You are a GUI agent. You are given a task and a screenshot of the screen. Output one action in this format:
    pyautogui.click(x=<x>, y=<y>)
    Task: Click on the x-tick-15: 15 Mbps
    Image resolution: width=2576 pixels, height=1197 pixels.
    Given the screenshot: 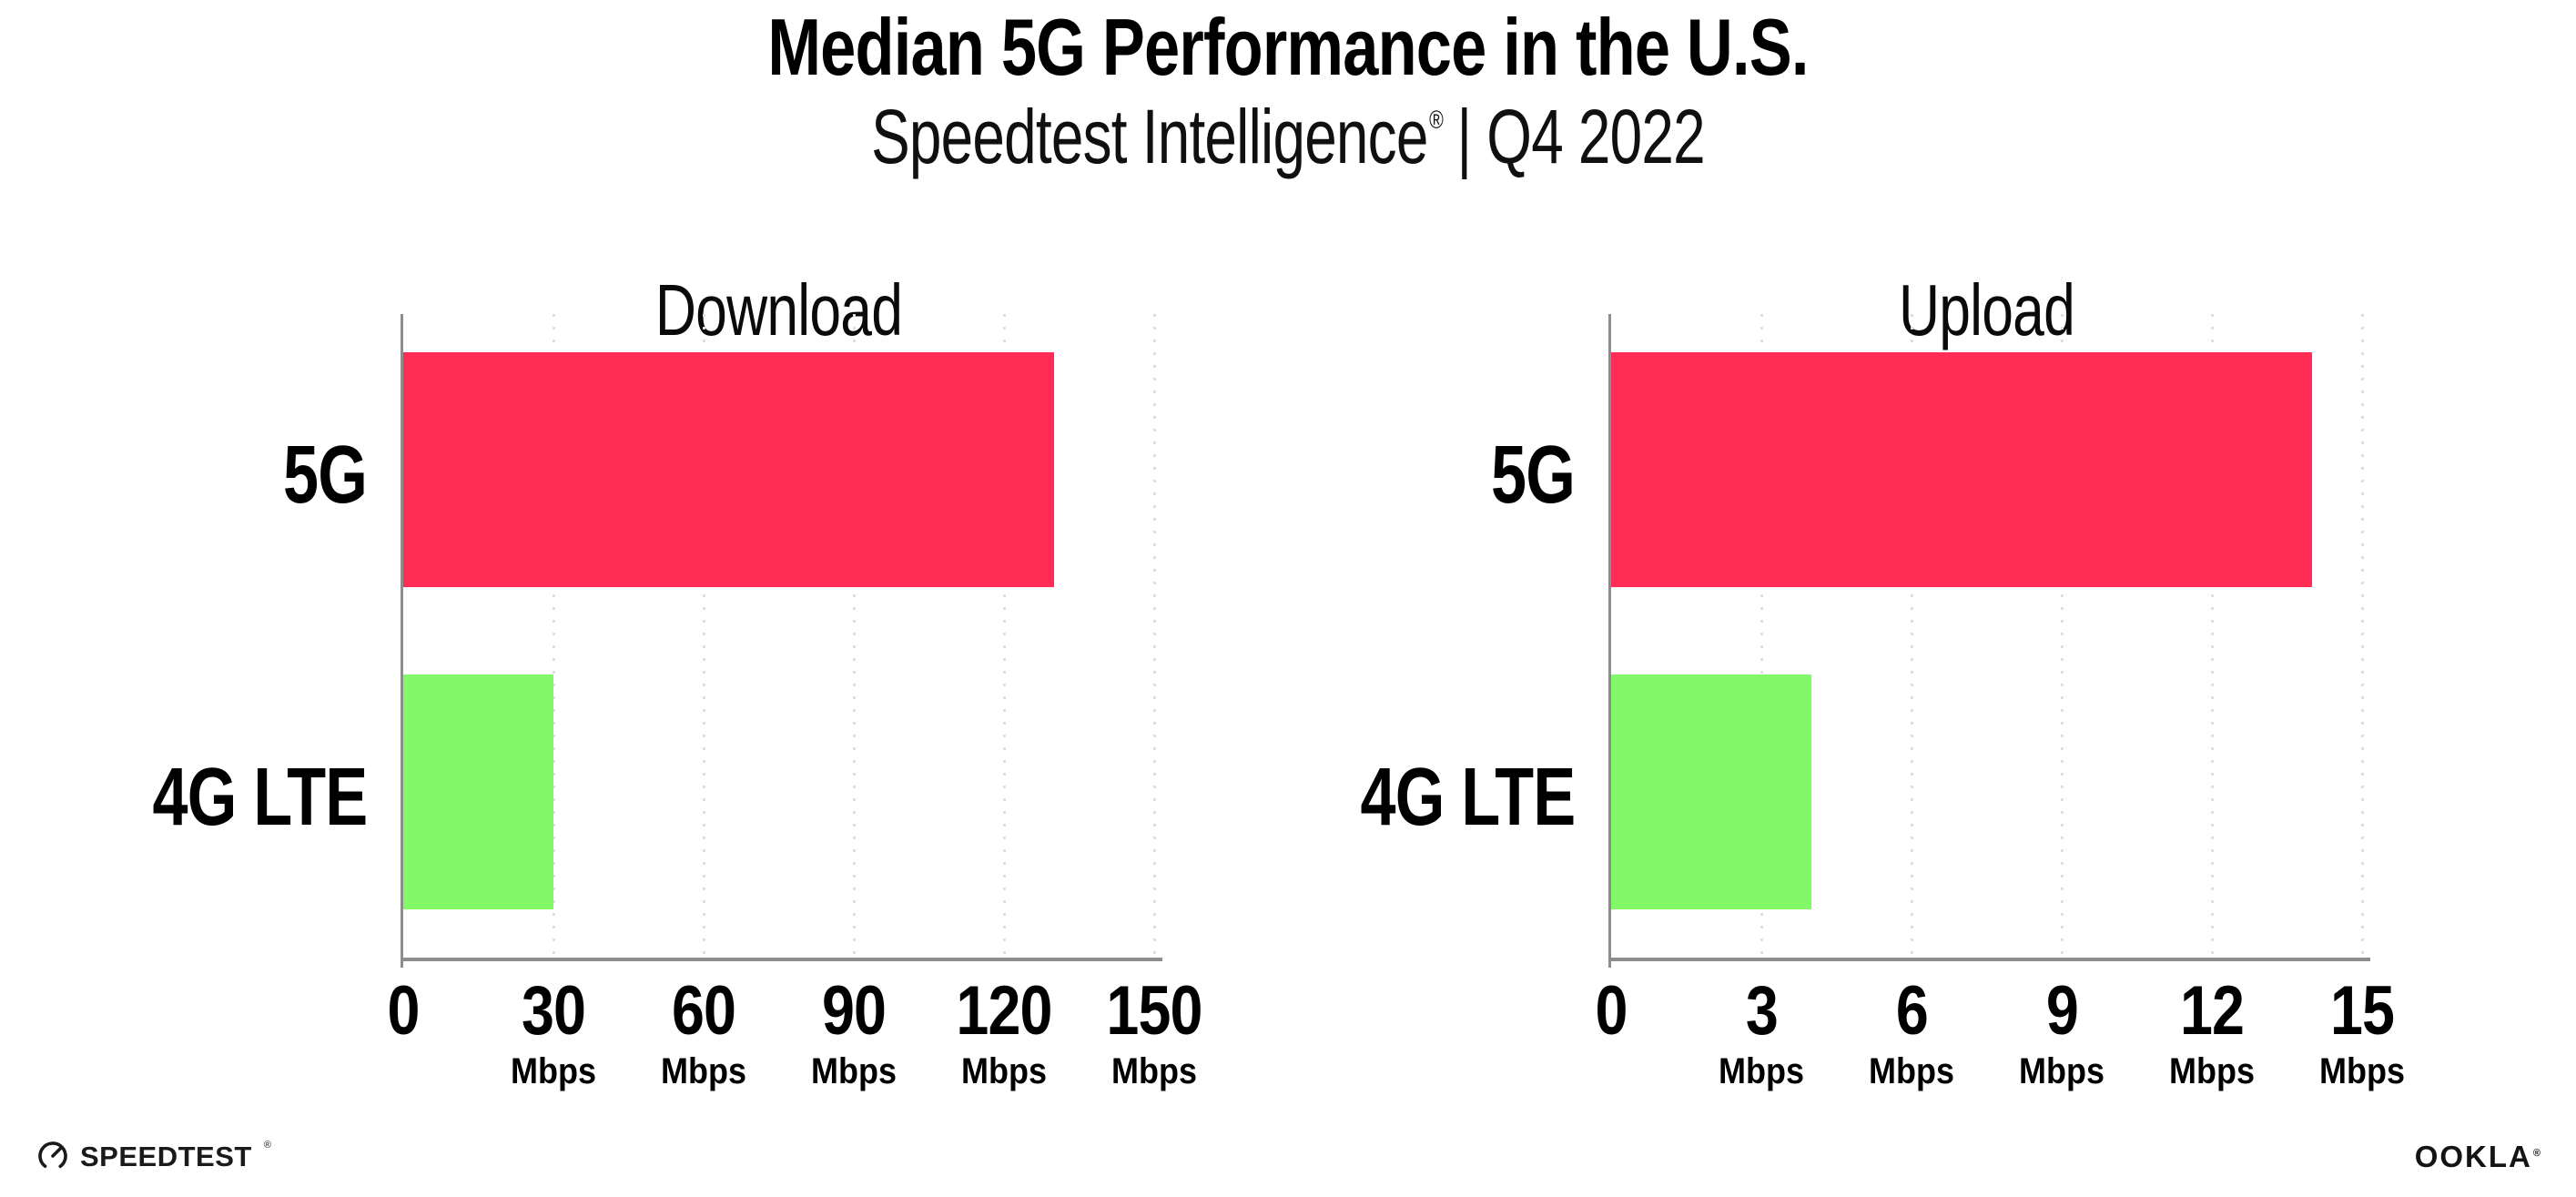 What is the action you would take?
    pyautogui.click(x=2362, y=1033)
    